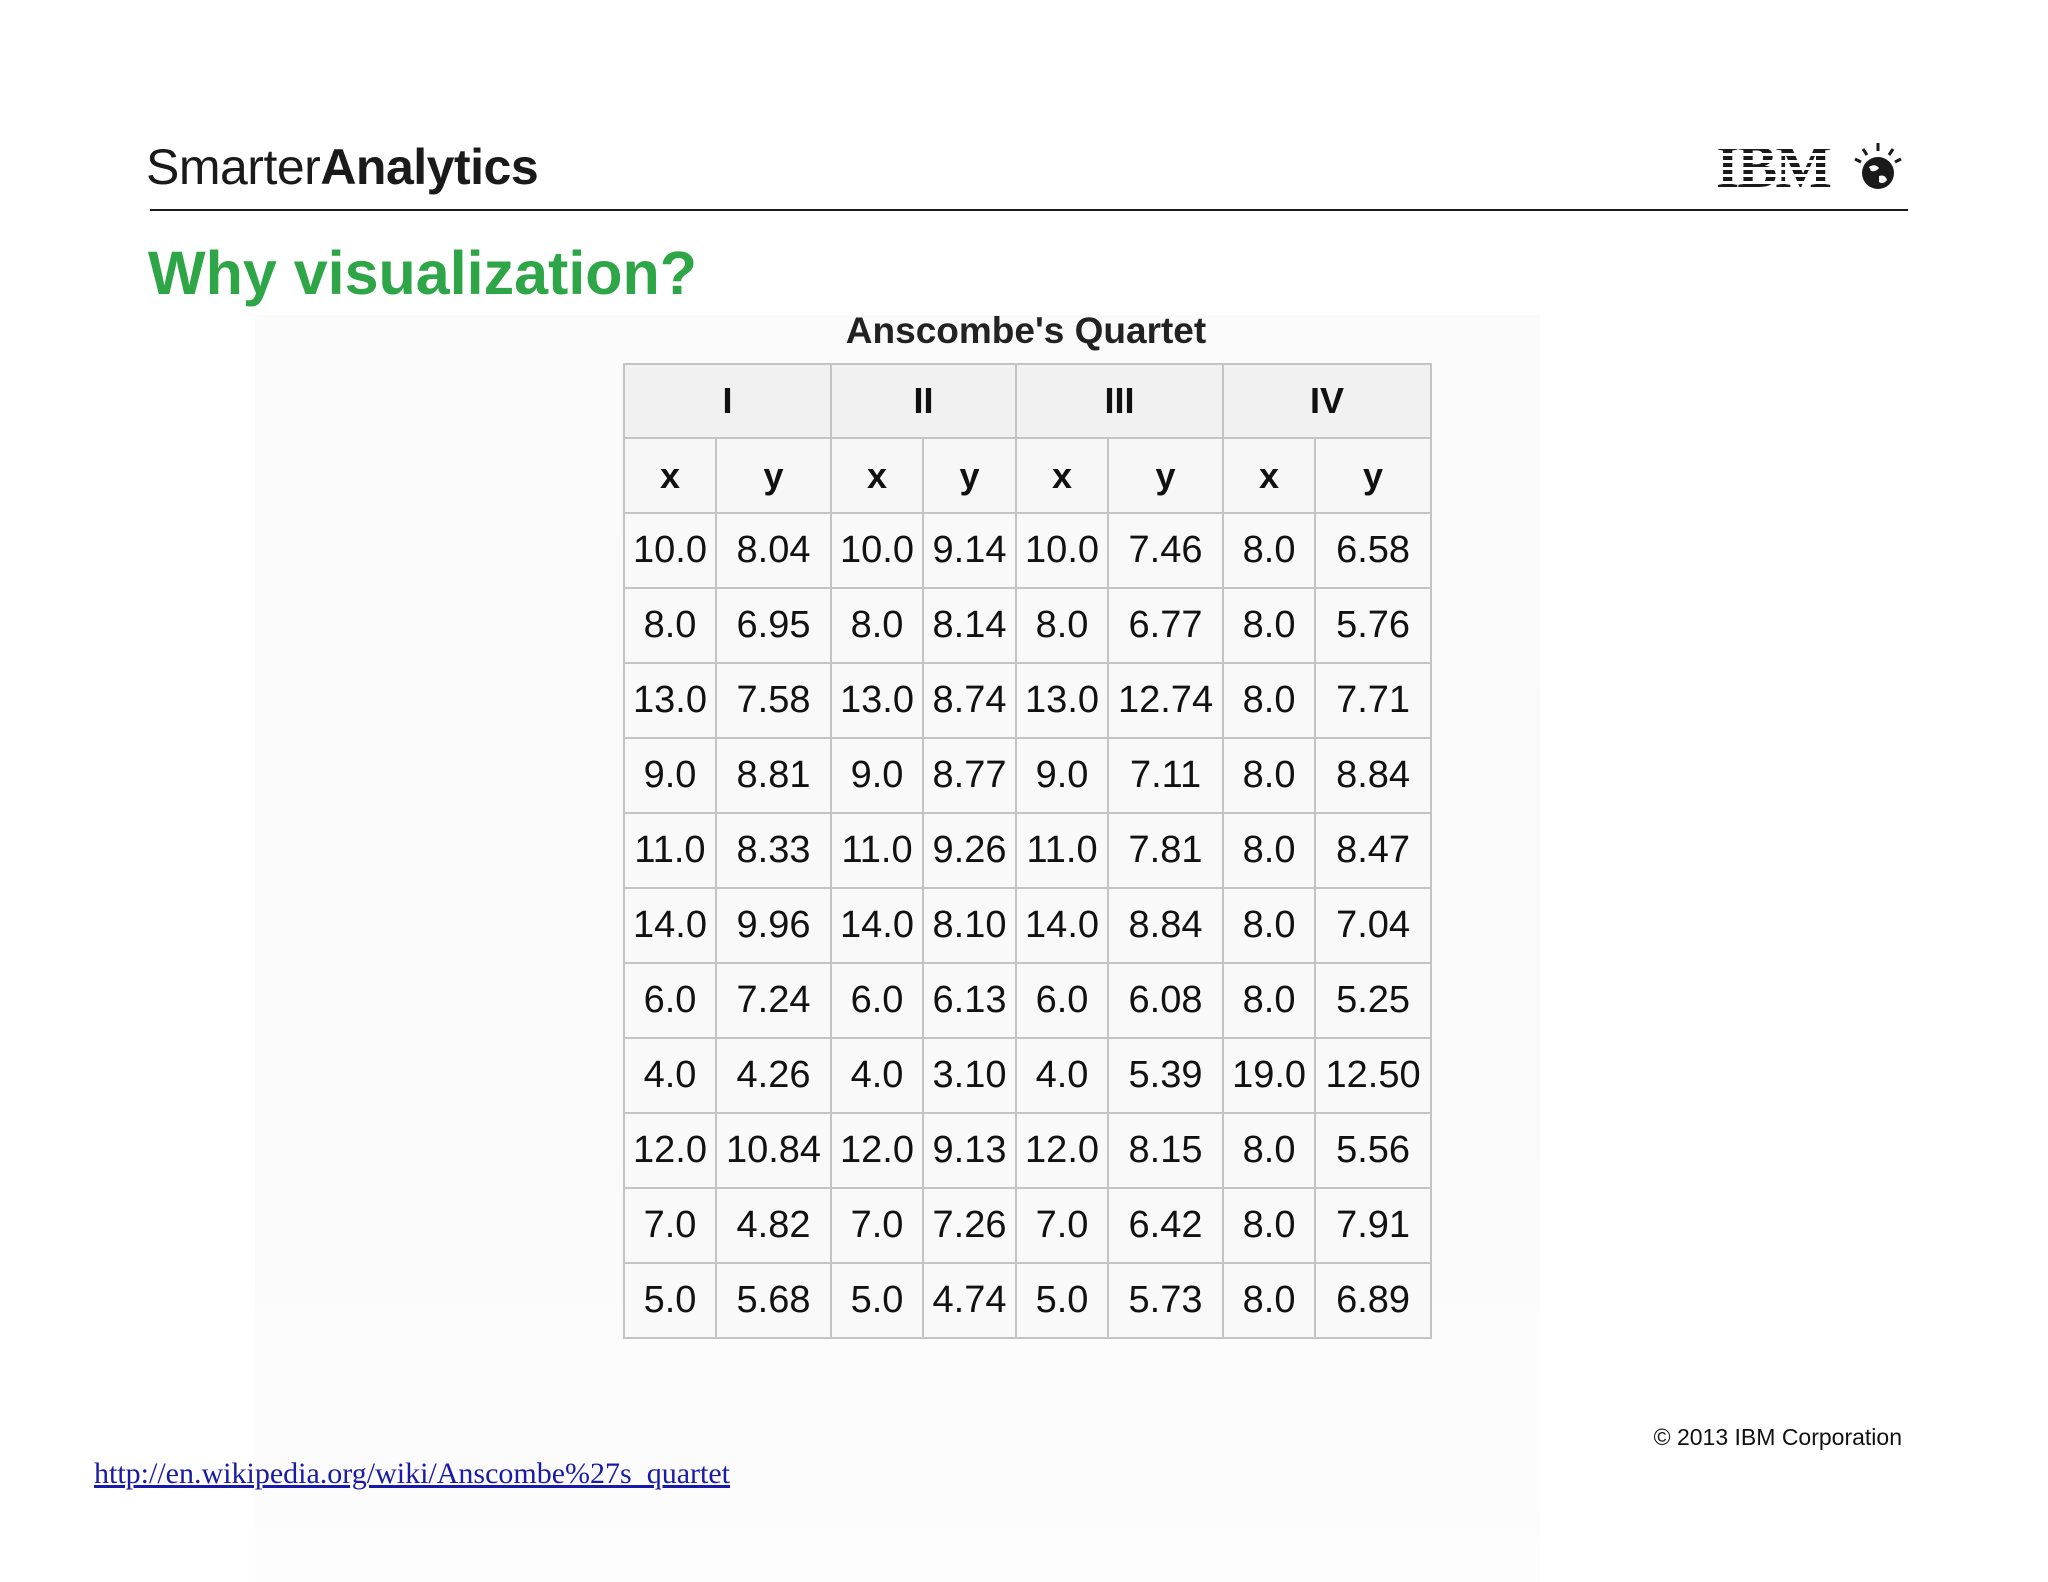 The image size is (2048, 1582). What do you see at coordinates (773, 1300) in the screenshot?
I see `table-cell: 5.68` at bounding box center [773, 1300].